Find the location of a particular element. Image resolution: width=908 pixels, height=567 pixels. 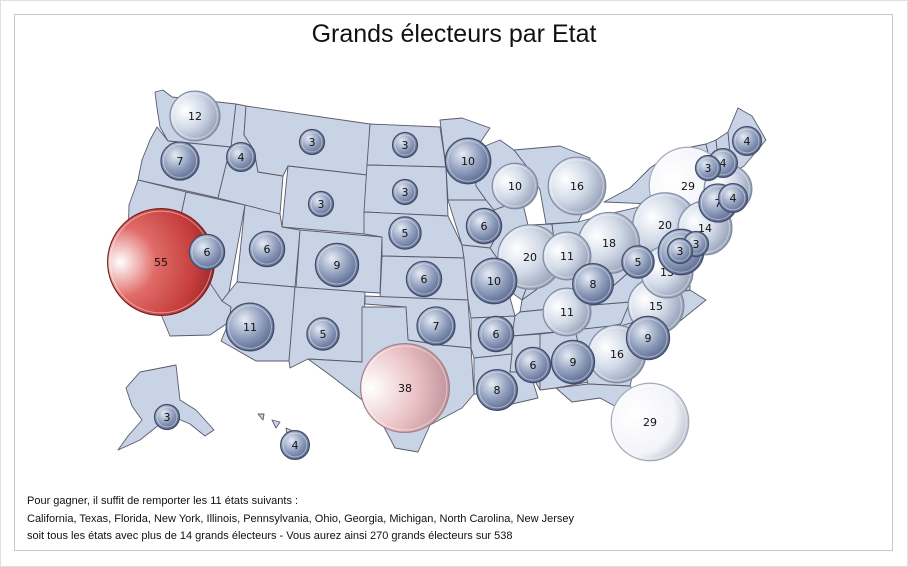

bubble-or: 7 is located at coordinates (180, 161).